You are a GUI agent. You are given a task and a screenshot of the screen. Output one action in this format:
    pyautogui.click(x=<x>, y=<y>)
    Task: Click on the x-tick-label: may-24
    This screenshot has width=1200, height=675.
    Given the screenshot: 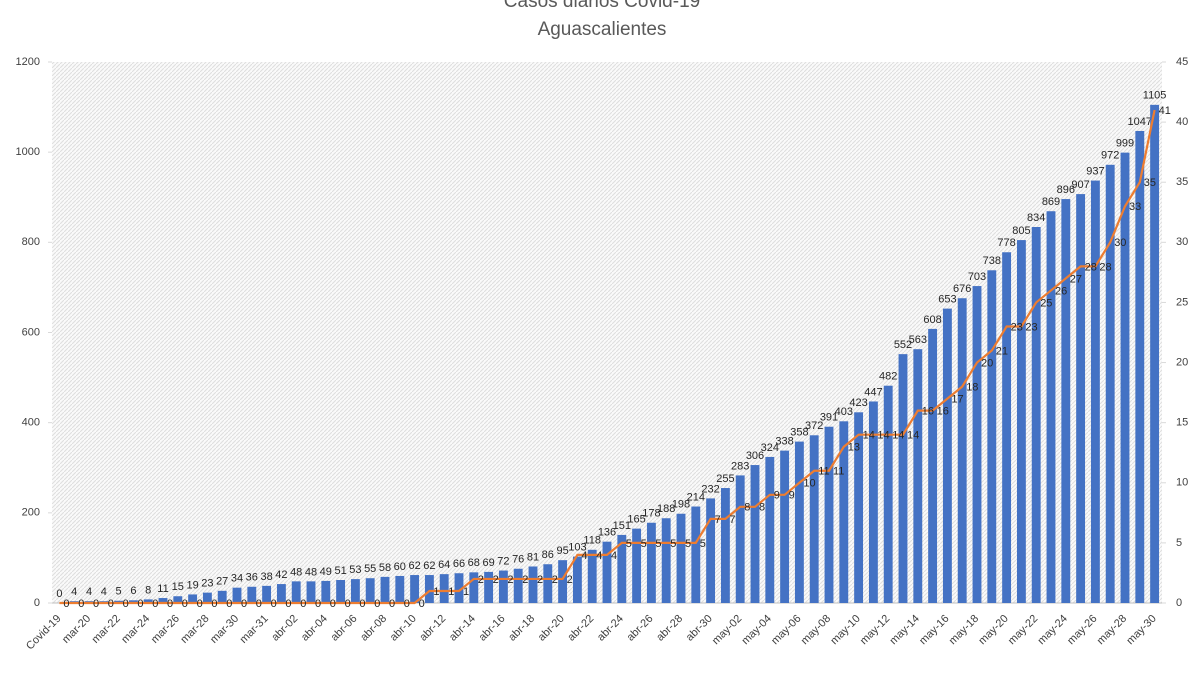 What is the action you would take?
    pyautogui.click(x=1053, y=630)
    